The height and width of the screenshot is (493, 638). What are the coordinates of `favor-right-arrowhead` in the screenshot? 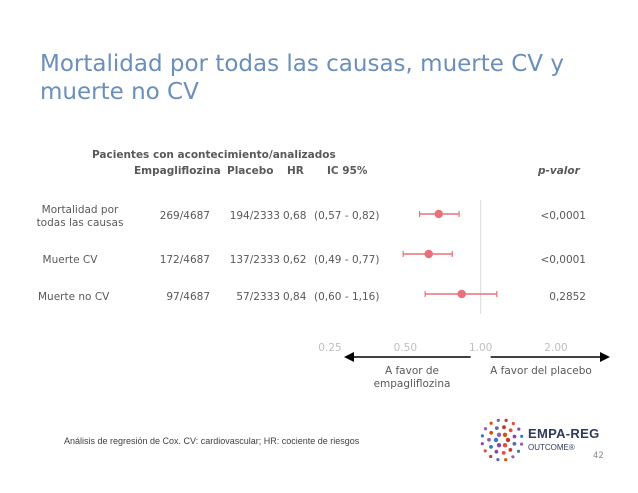 It's located at (605, 357).